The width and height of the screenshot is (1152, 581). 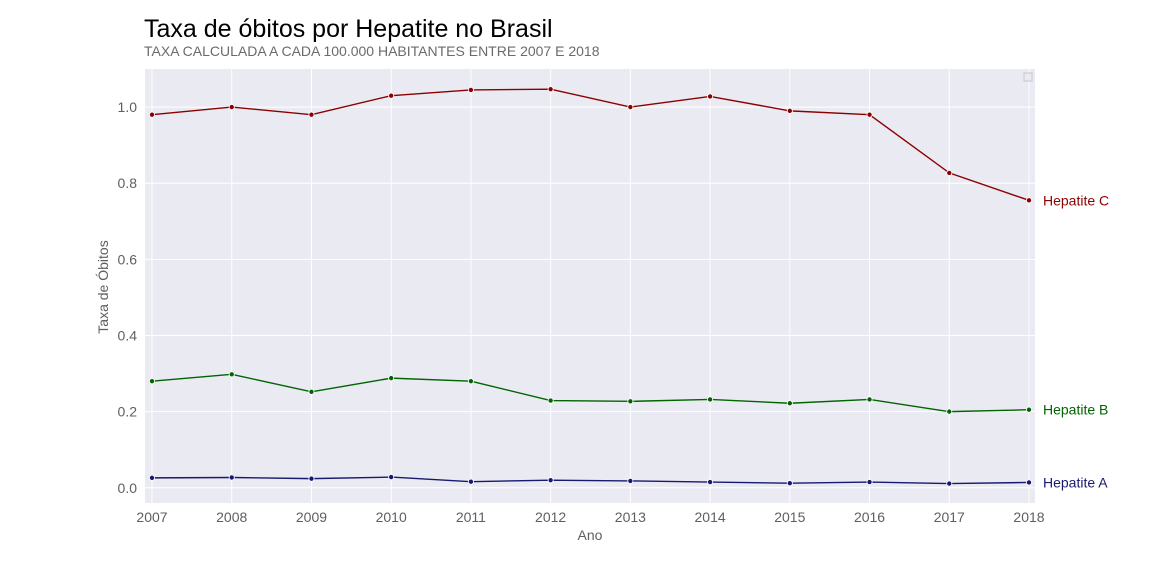 What do you see at coordinates (789, 517) in the screenshot?
I see `x-tick-label: 2015` at bounding box center [789, 517].